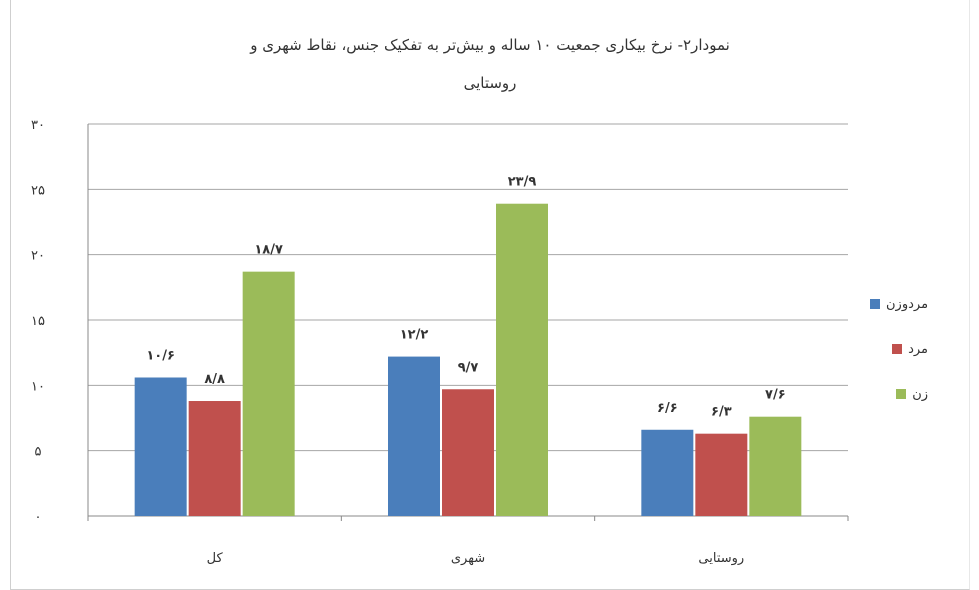 The width and height of the screenshot is (979, 590). What do you see at coordinates (468, 367) in the screenshot?
I see `data-label: ۹/۷` at bounding box center [468, 367].